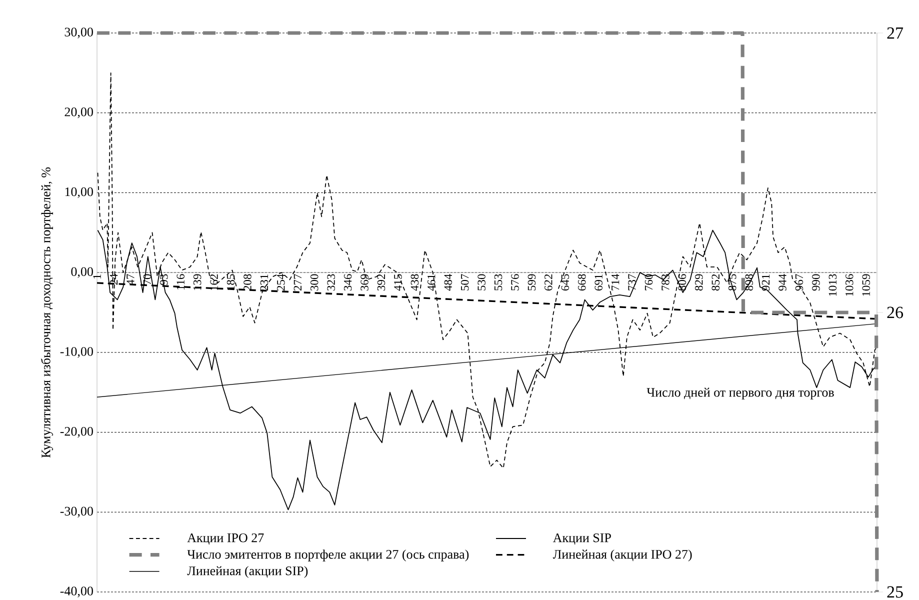  What do you see at coordinates (622, 556) in the screenshot?
I see `legend-label: Линейная (акции IPO 27)` at bounding box center [622, 556].